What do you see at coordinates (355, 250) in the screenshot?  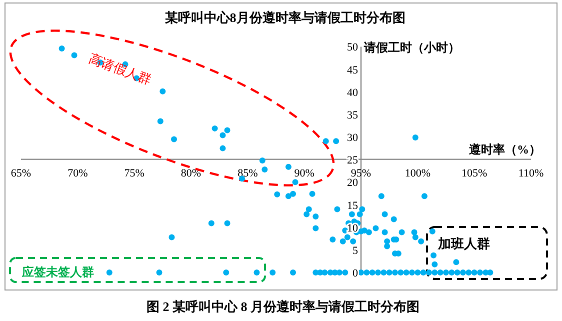 I see `y-tick-label: 5` at bounding box center [355, 250].